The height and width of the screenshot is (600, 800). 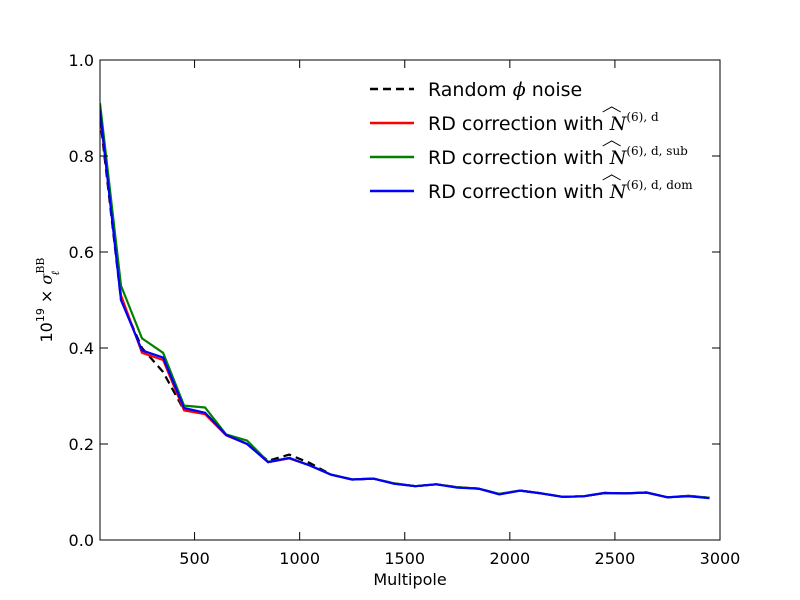 I want to click on x-tick-label: 3000, so click(x=720, y=558).